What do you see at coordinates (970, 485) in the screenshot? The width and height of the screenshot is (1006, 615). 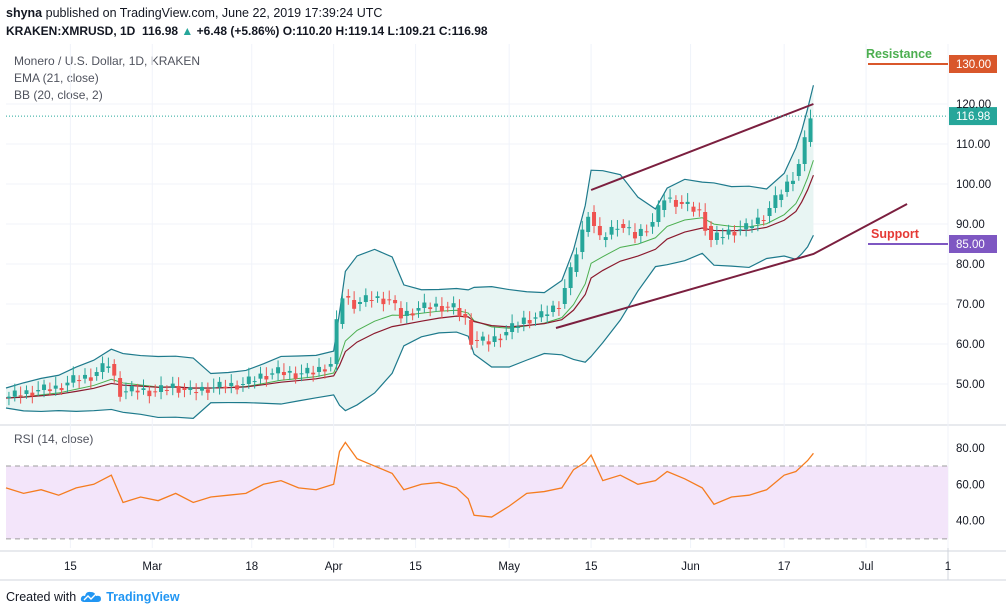 I see `rsi-tick-label: 60.00` at bounding box center [970, 485].